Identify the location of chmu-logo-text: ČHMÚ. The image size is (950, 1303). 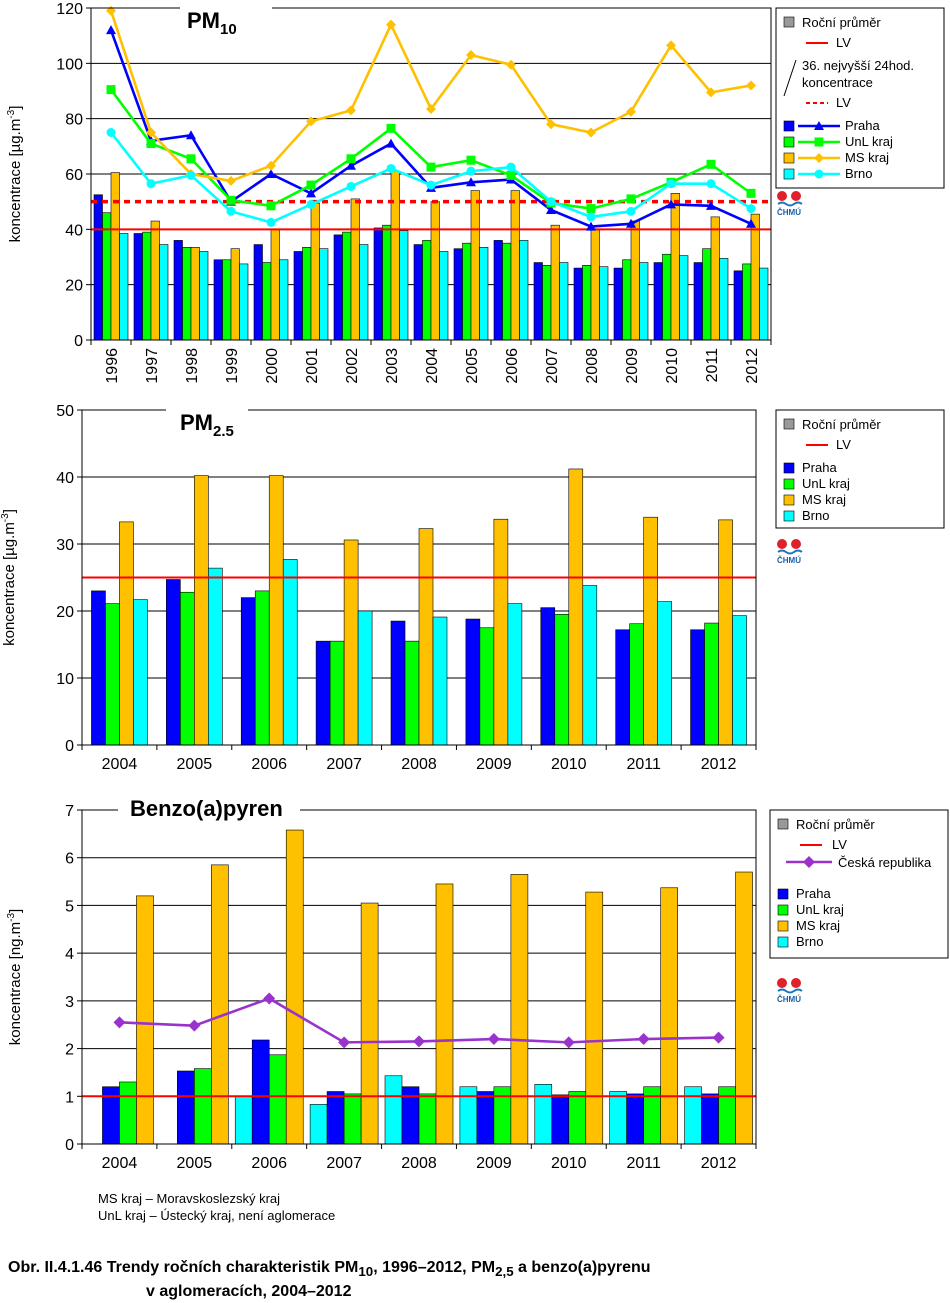
(789, 212).